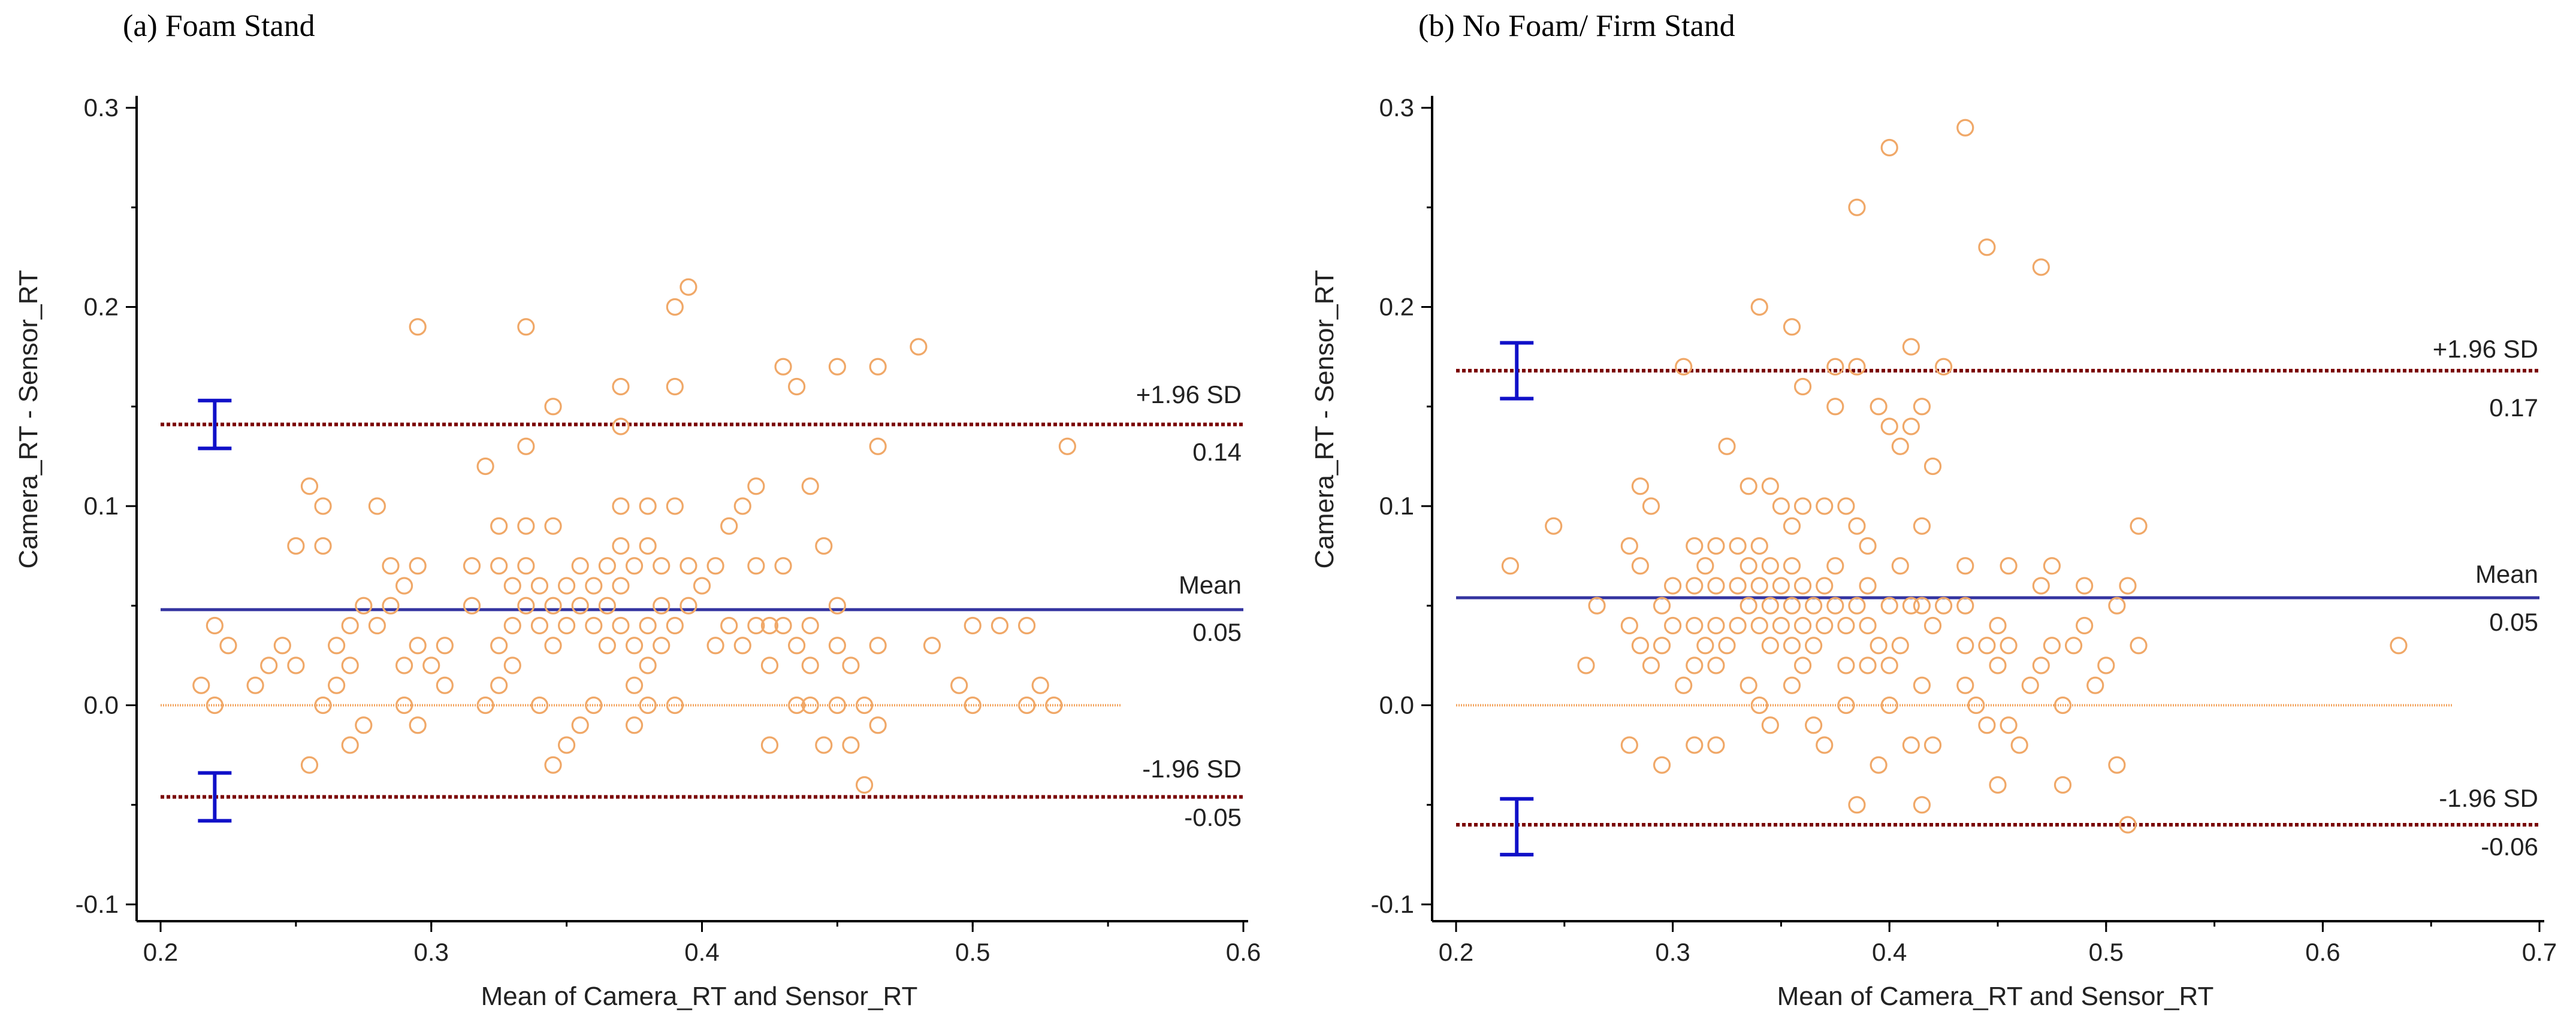 The height and width of the screenshot is (1026, 2576). What do you see at coordinates (973, 952) in the screenshot?
I see `x-tick-label: 0.5` at bounding box center [973, 952].